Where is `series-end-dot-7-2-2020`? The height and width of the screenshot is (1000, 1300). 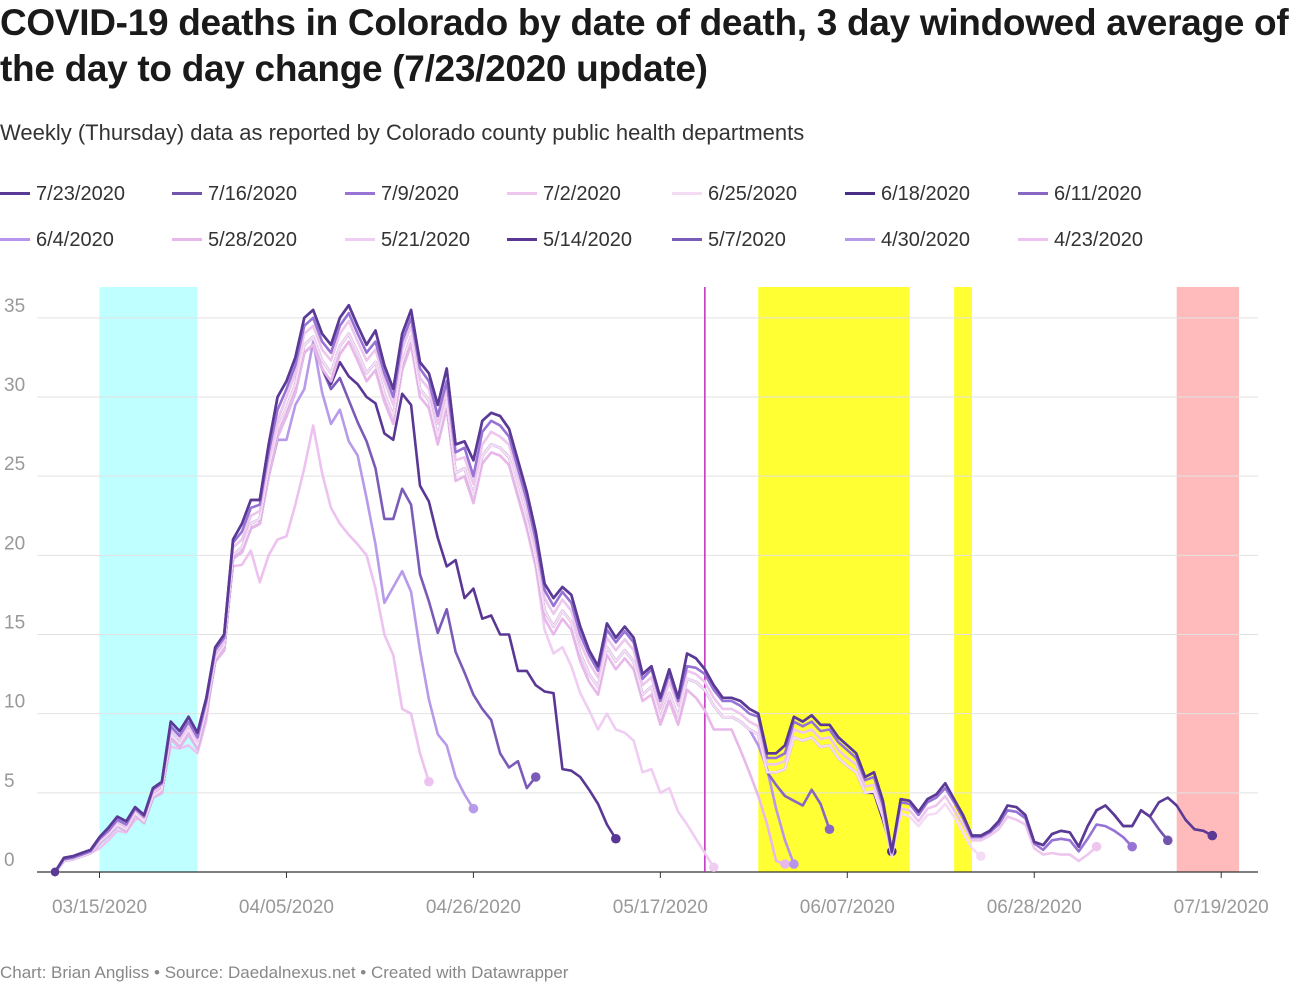
series-end-dot-7-2-2020 is located at coordinates (1096, 846).